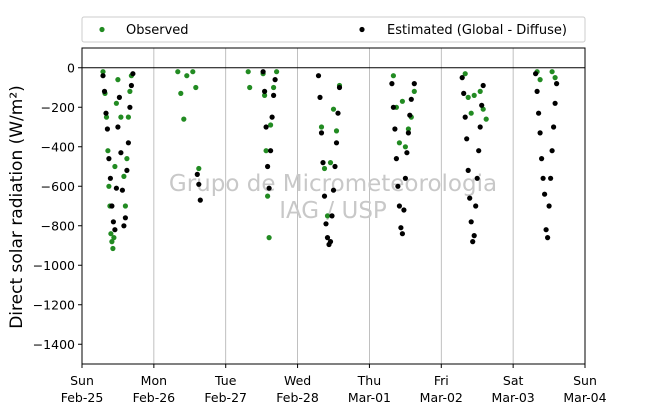 The height and width of the screenshot is (409, 650). I want to click on watermark-line-1: Grupo de Micrometeorologia, so click(333, 184).